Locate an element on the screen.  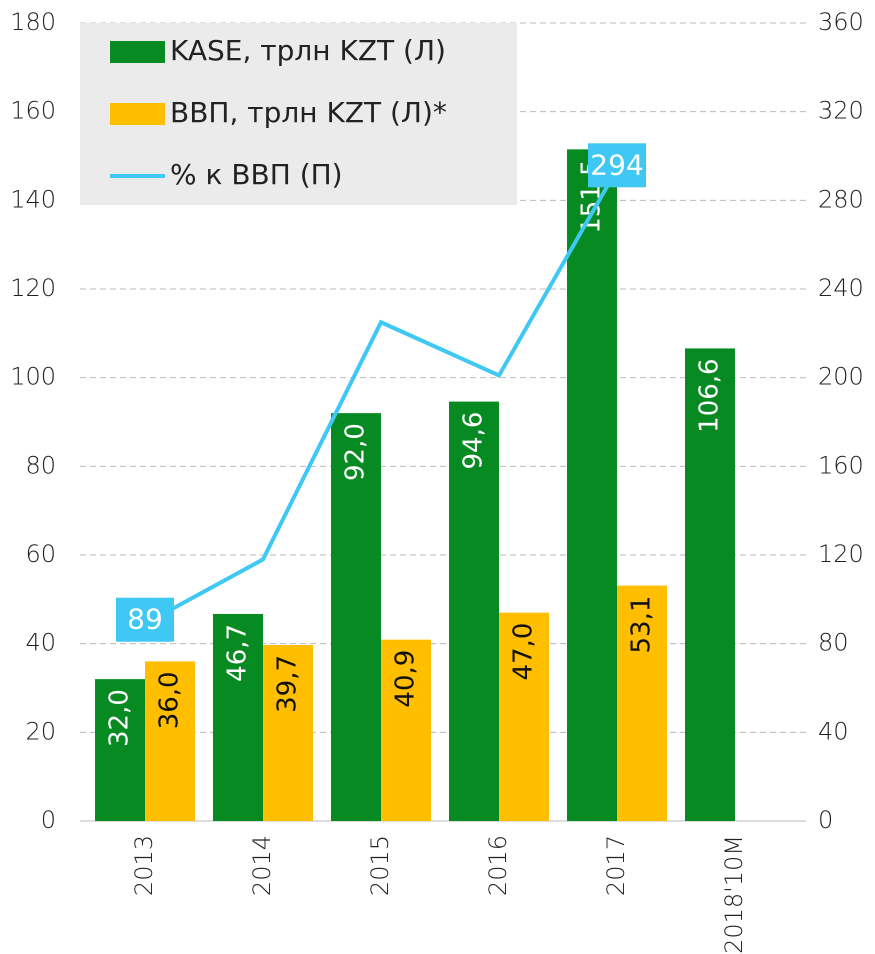
data-label: 36,0 is located at coordinates (170, 700).